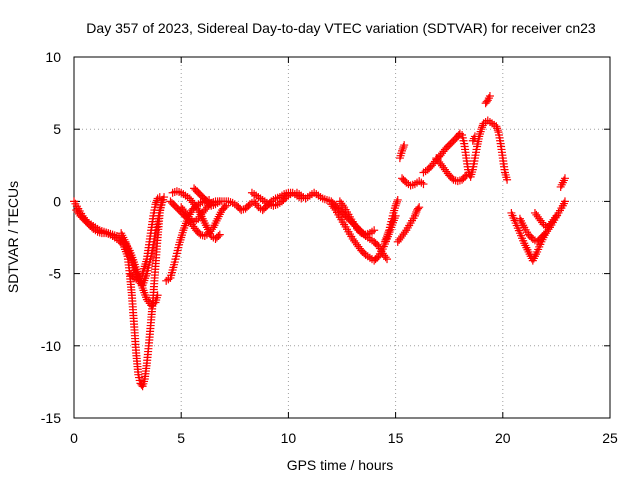 The width and height of the screenshot is (640, 480). I want to click on series-s26, so click(562, 182).